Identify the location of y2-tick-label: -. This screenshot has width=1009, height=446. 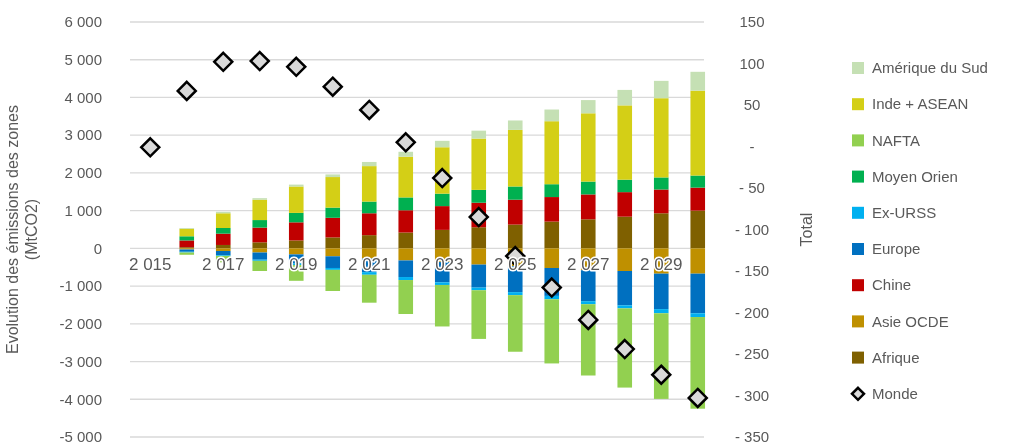
(752, 146).